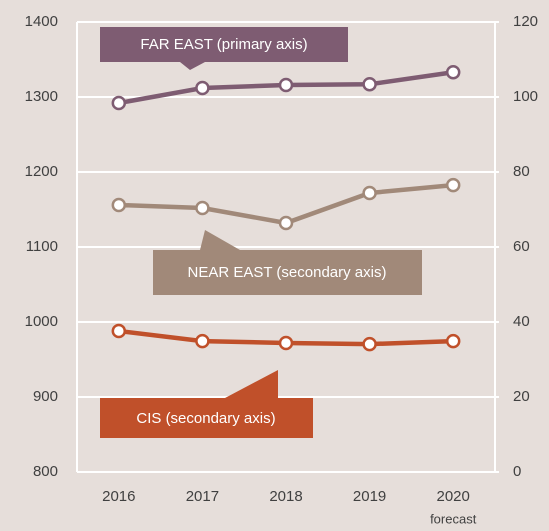  Describe the element at coordinates (517, 471) in the screenshot. I see `y2-tick-label: 0` at that location.